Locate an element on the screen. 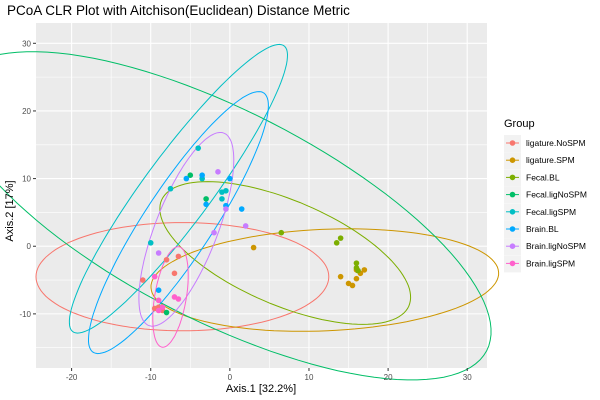  legend-label: Fecal.ligSPM is located at coordinates (551, 212).